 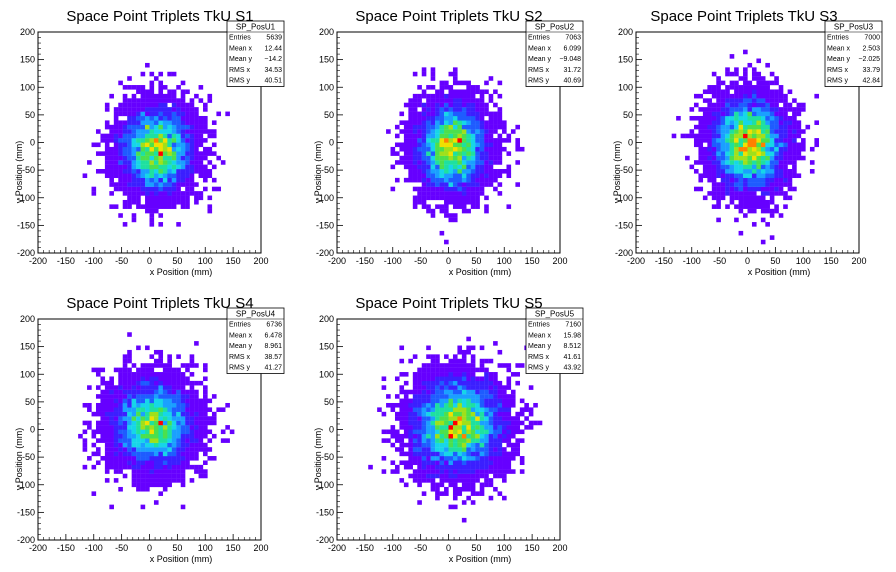 What do you see at coordinates (318, 459) in the screenshot?
I see `y-axis-label: y Position (mm)` at bounding box center [318, 459].